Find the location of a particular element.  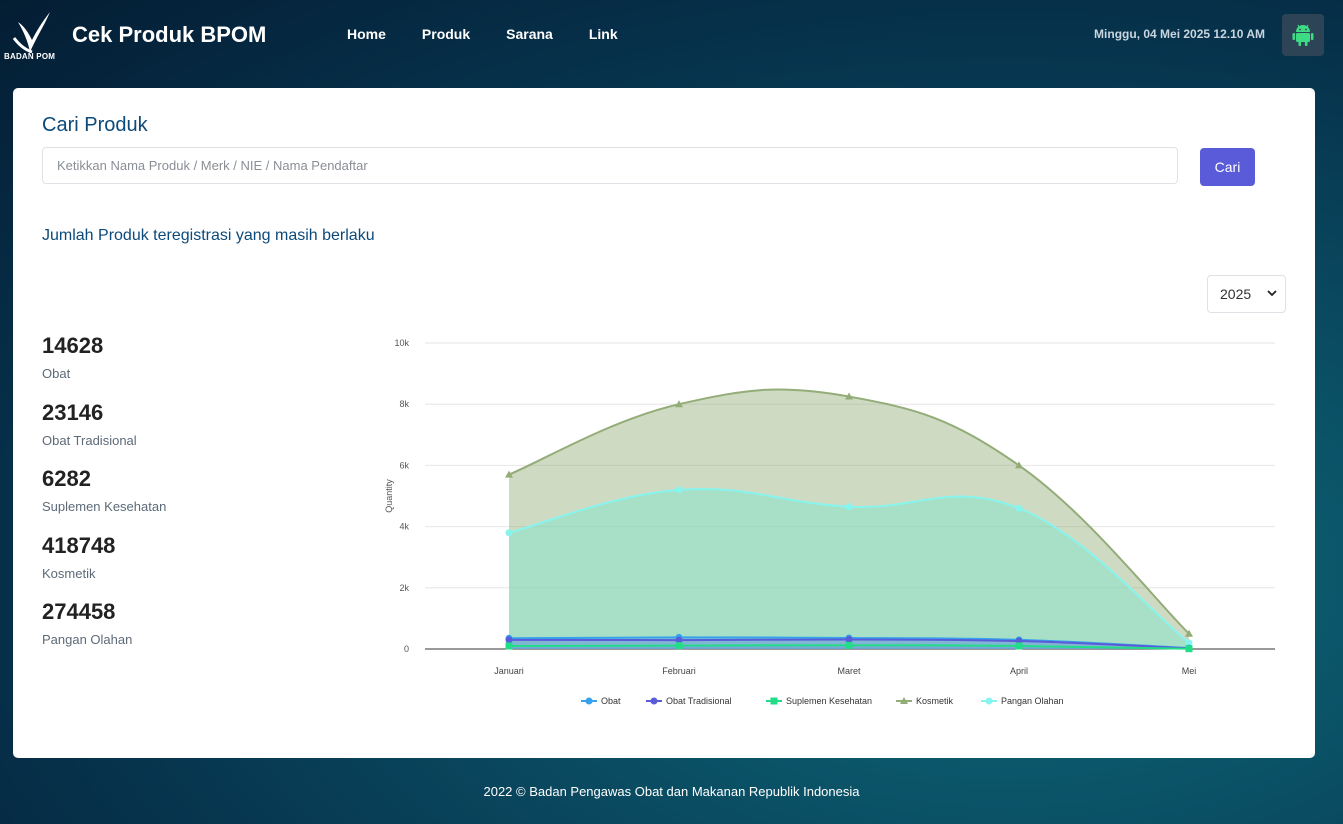

y-tick-label: 4k is located at coordinates (404, 527).